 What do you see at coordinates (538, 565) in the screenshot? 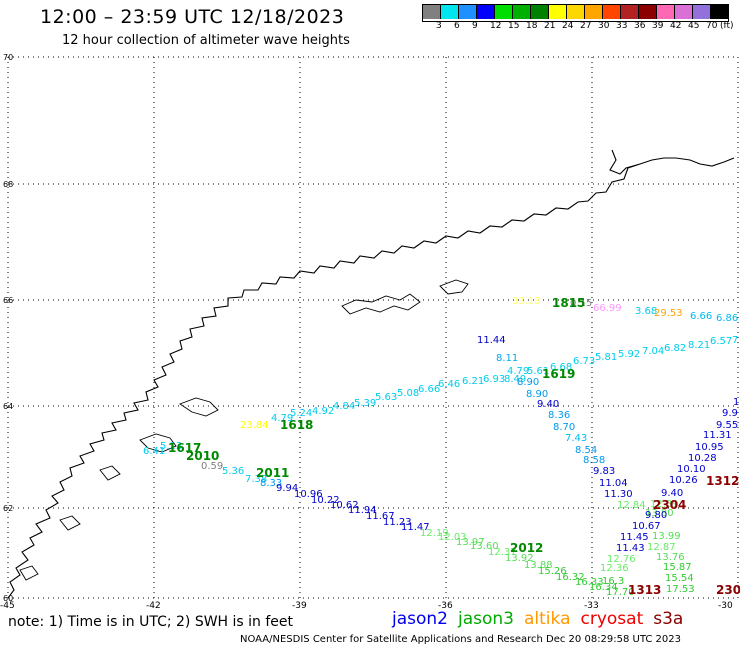
I see `swh-value: 13.88` at bounding box center [538, 565].